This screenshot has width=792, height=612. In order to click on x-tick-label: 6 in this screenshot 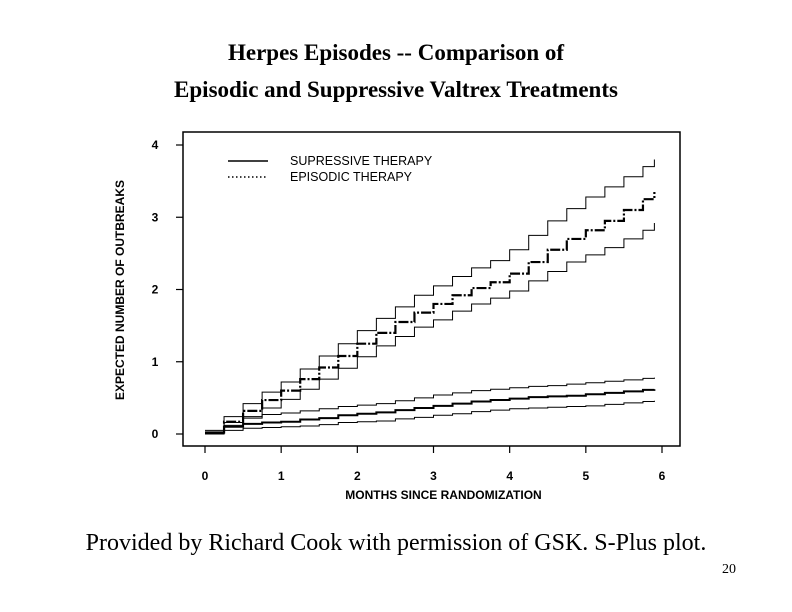, I will do `click(662, 476)`.